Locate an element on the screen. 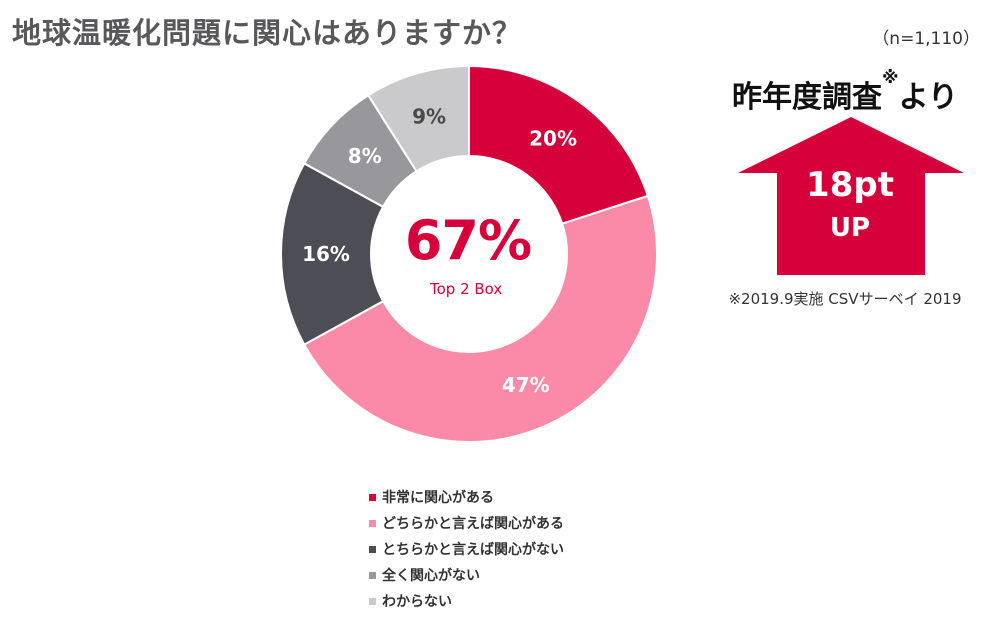 The width and height of the screenshot is (1000, 622). slice-label-2: 47% is located at coordinates (526, 385).